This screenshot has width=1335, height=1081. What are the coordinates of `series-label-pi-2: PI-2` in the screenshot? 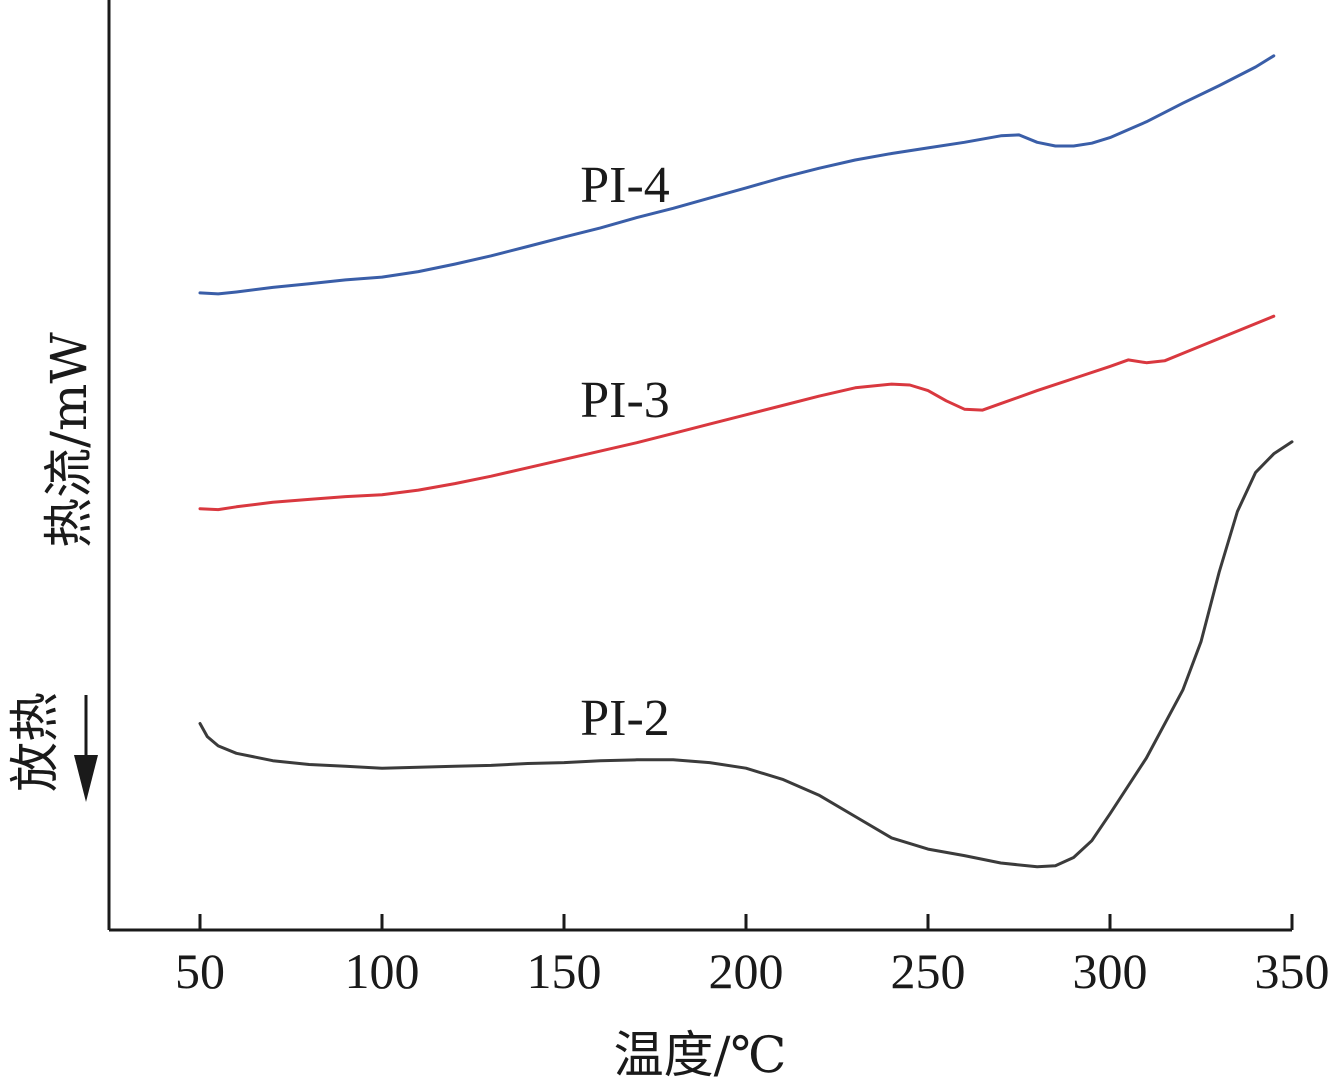 It's located at (625, 718).